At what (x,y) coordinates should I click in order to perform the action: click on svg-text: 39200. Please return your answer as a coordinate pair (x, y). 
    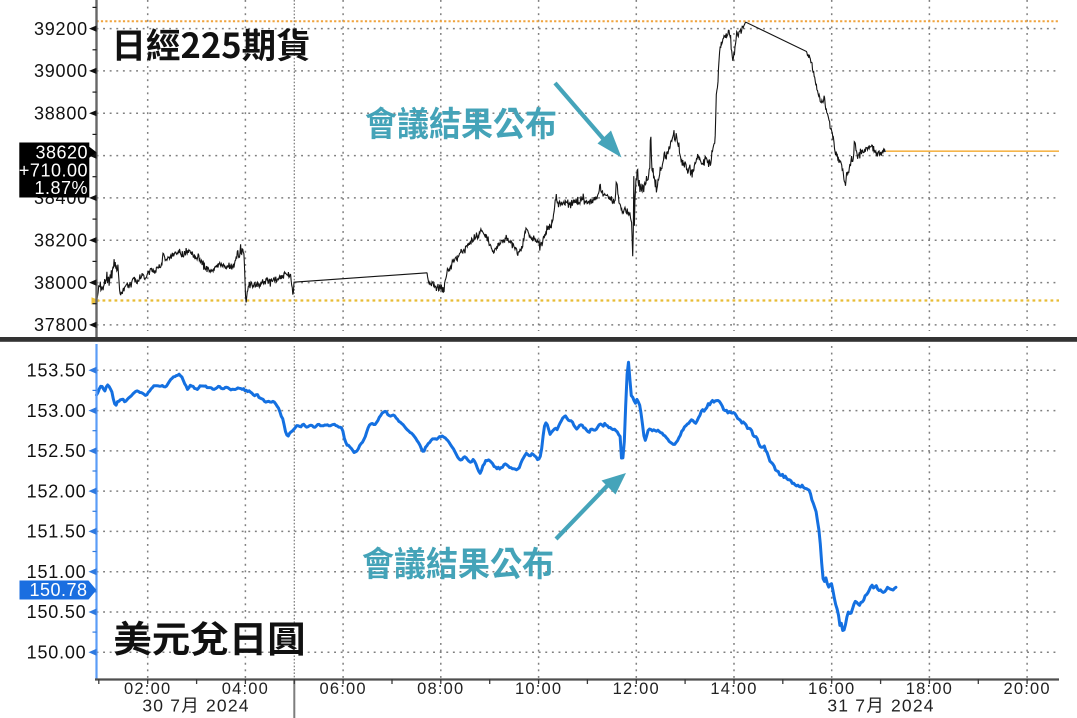
    Looking at the image, I should click on (61, 29).